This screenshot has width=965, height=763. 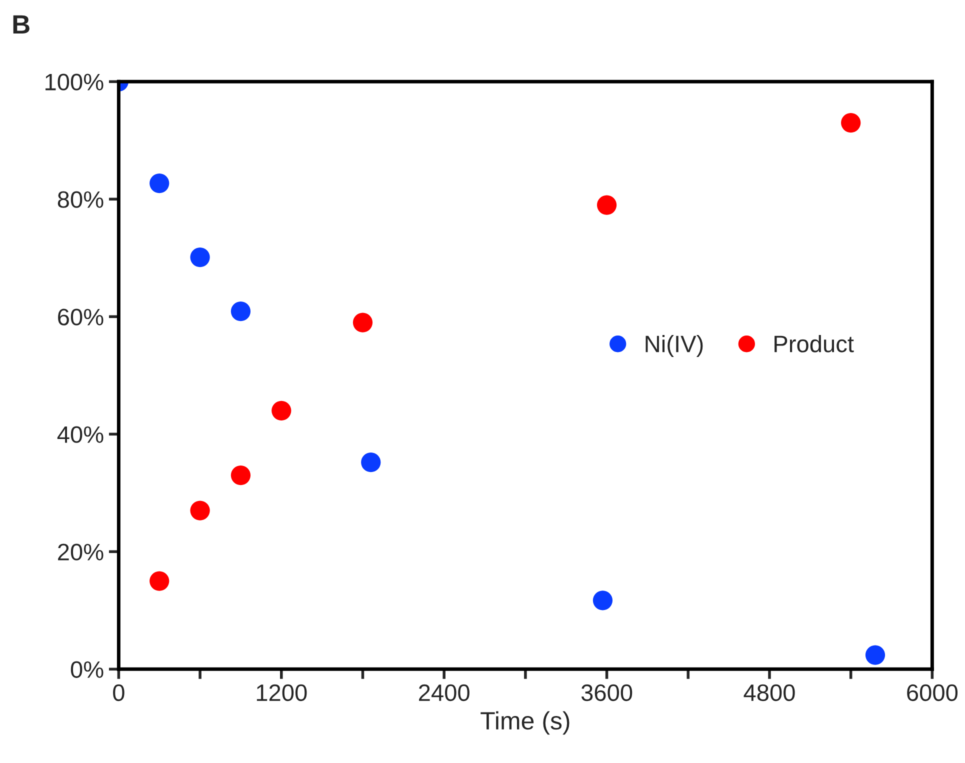 What do you see at coordinates (674, 346) in the screenshot?
I see `legend-label: Ni(IV)` at bounding box center [674, 346].